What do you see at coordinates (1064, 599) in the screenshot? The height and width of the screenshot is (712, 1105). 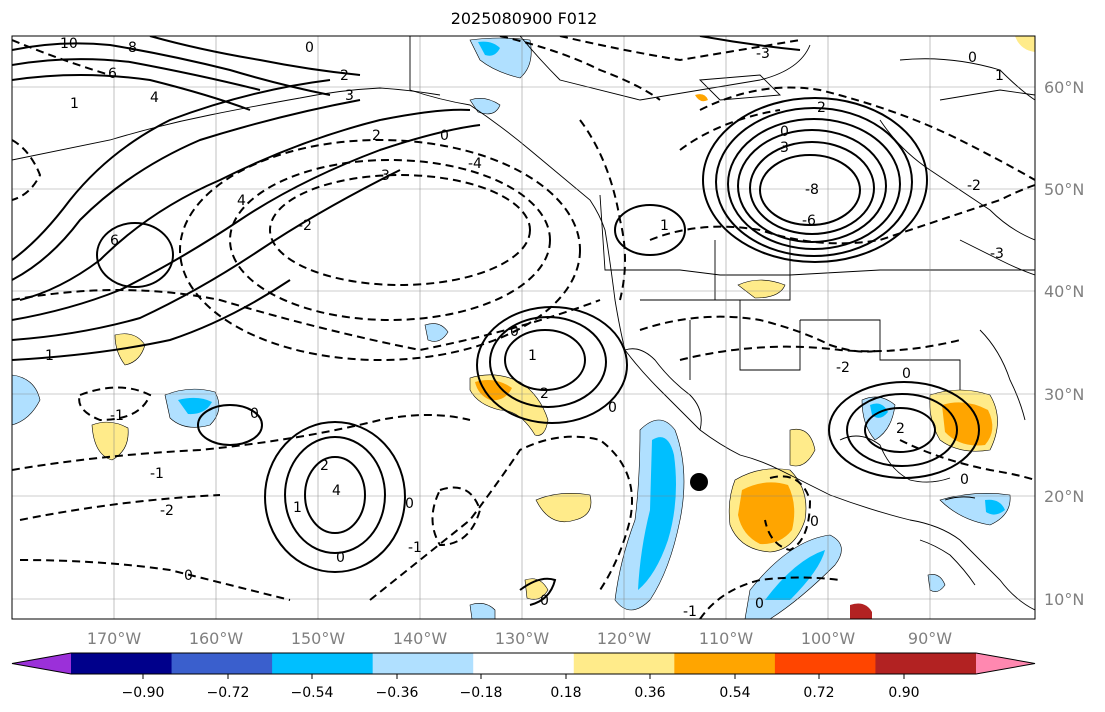 I see `lat-label: 10°N` at bounding box center [1064, 599].